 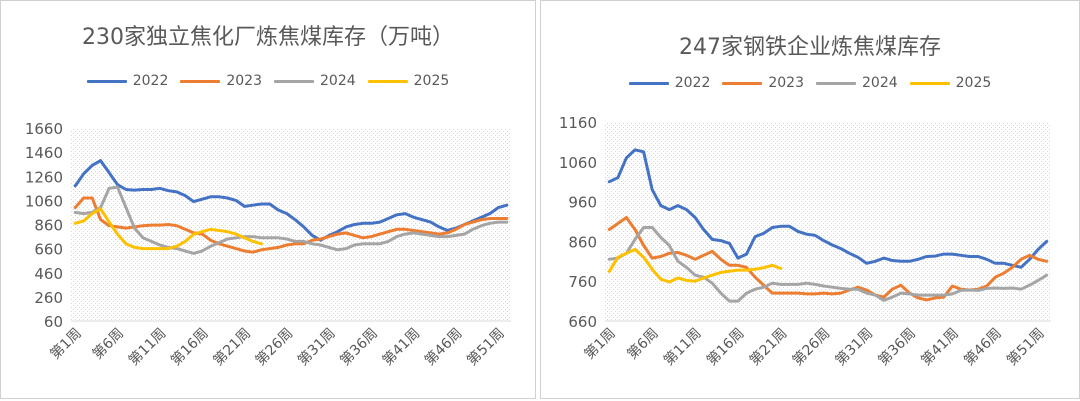 I want to click on y-tick-label: 1260, so click(x=44, y=177).